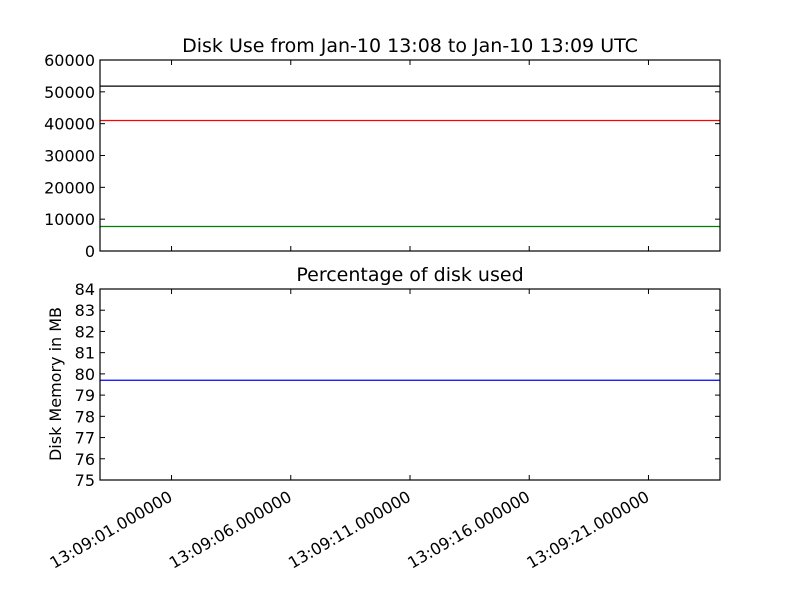 The height and width of the screenshot is (600, 800). I want to click on disk-use-ytick-label-5: 50000, so click(69, 92).